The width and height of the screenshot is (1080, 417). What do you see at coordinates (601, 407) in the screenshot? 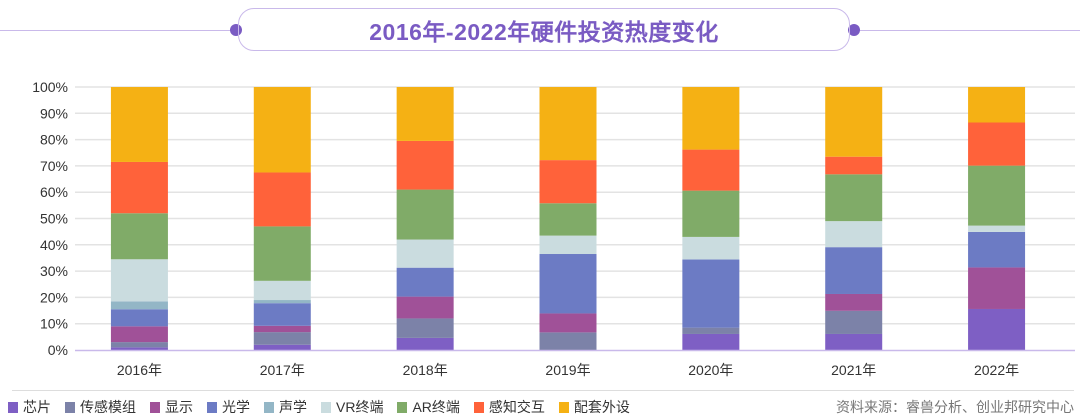
I see `legend-label: 配套外设` at bounding box center [601, 407].